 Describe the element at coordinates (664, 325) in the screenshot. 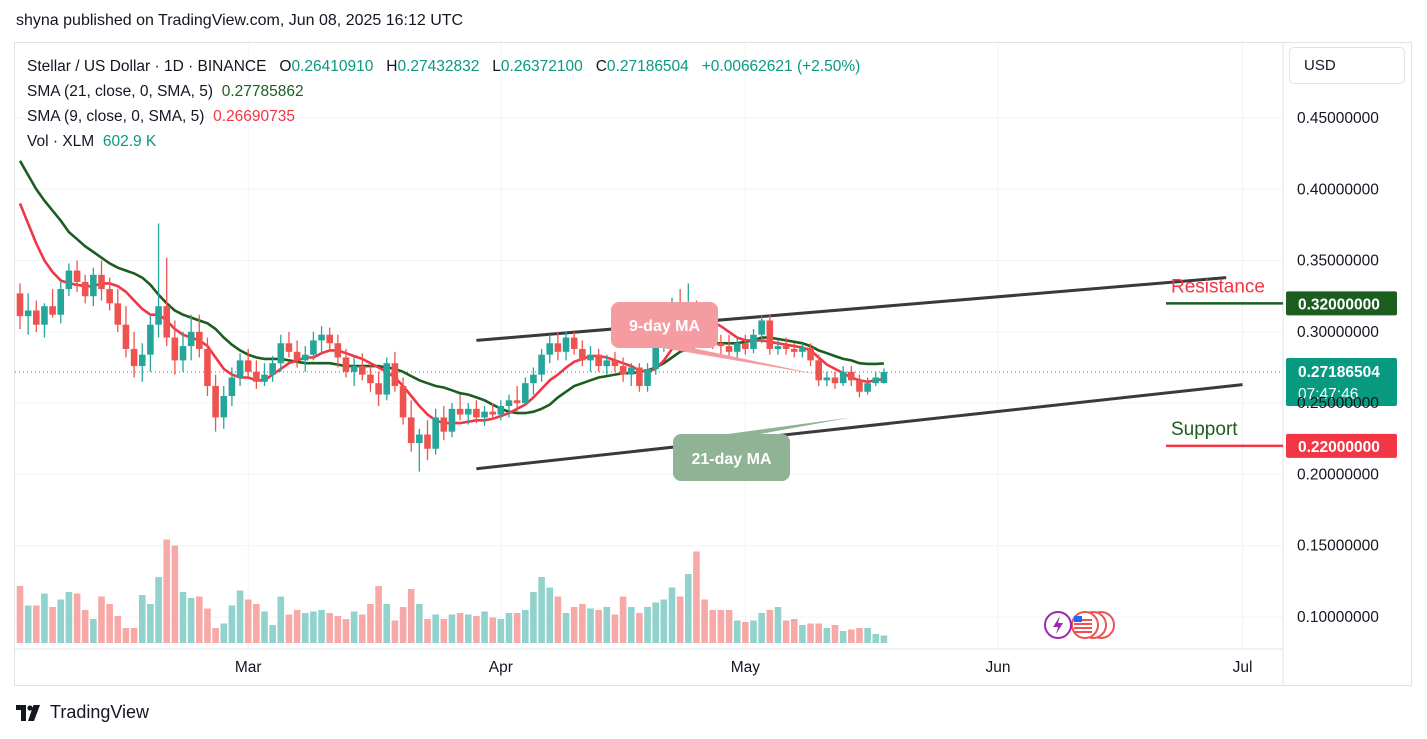

I see `ma9-callout-box` at that location.